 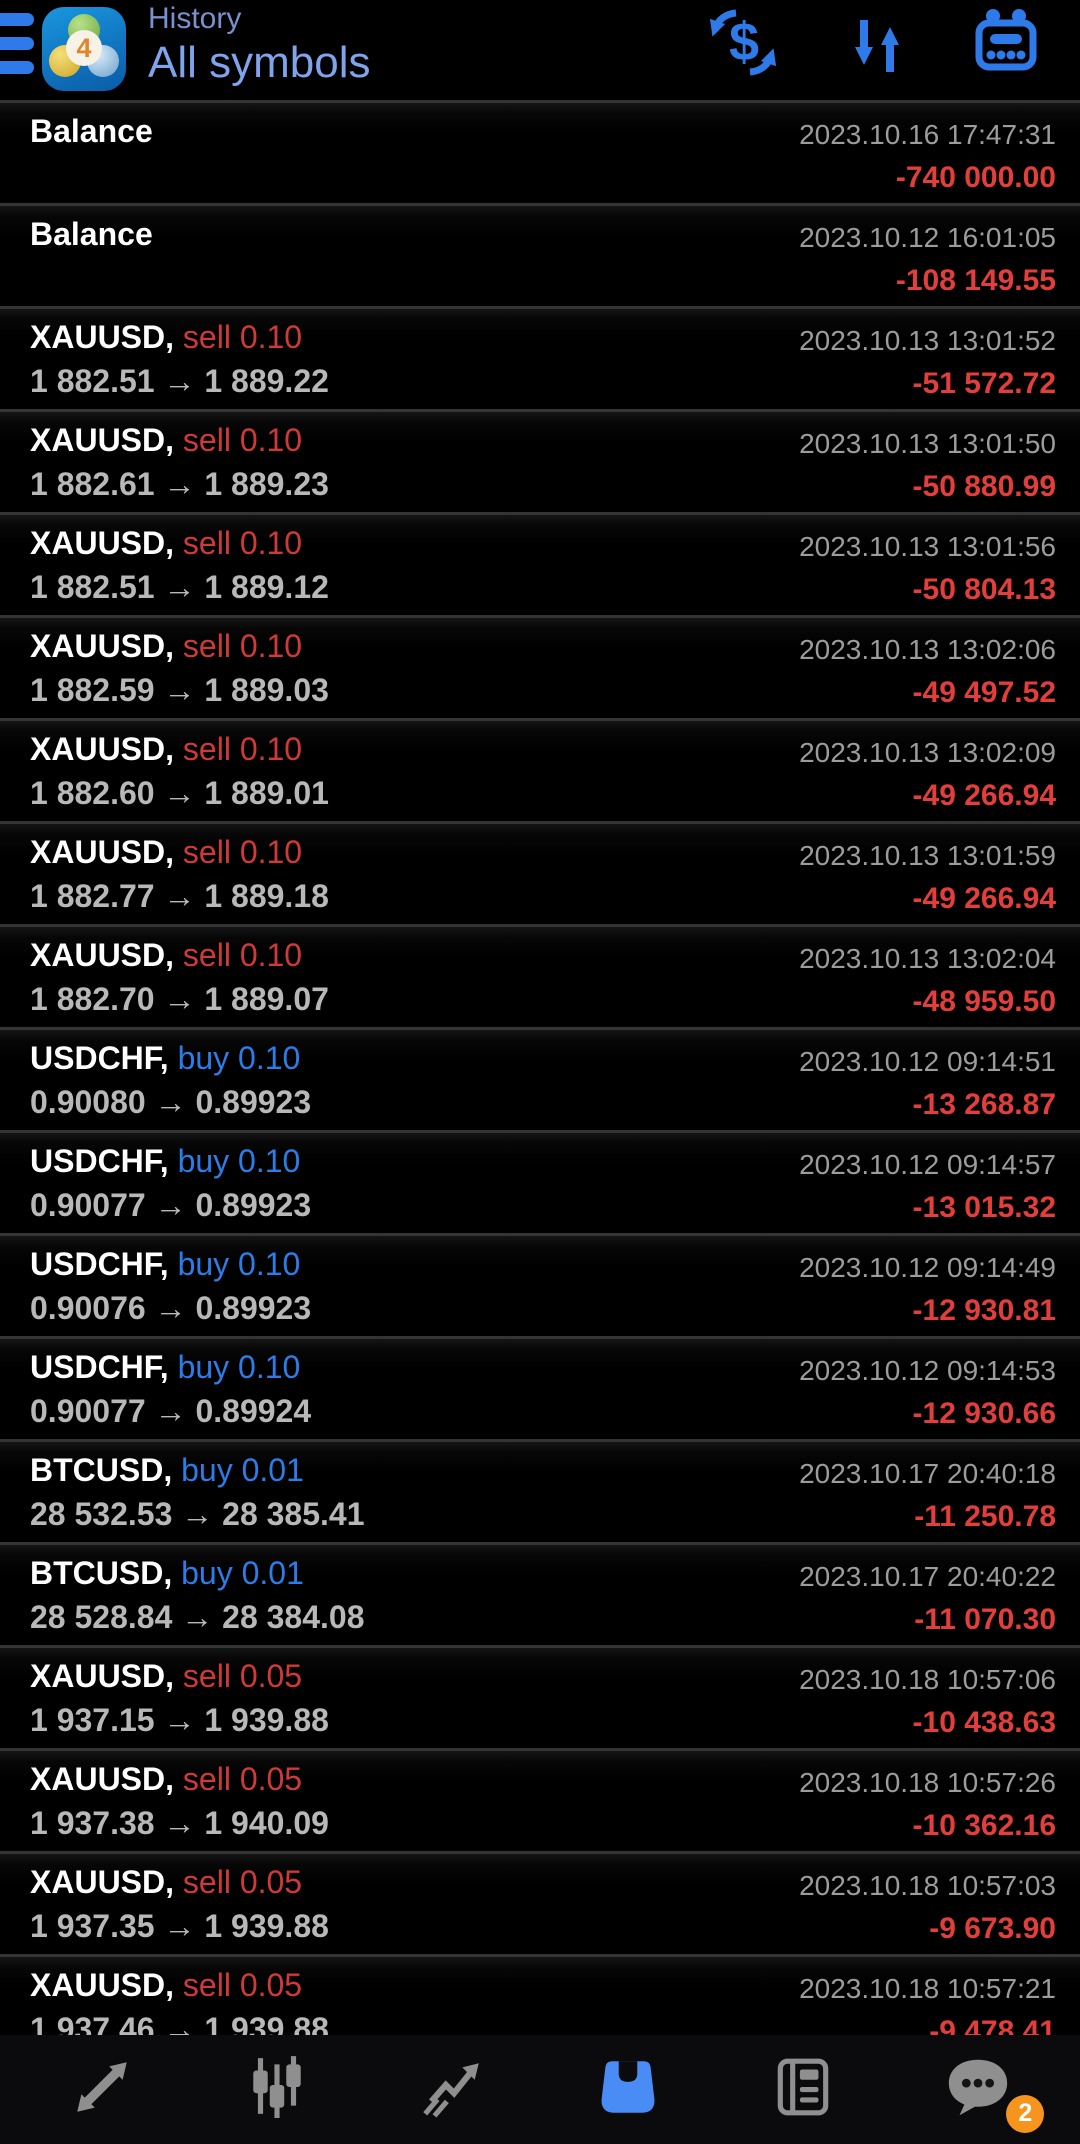 I want to click on tab-news, so click(x=803, y=2090).